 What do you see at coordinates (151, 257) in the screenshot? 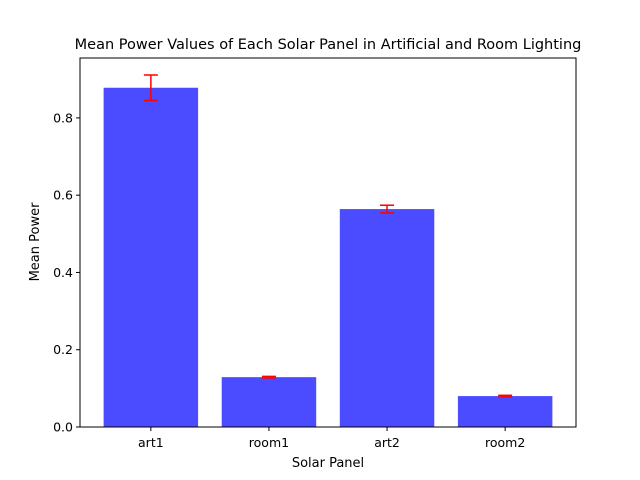
I see `bar-art1` at bounding box center [151, 257].